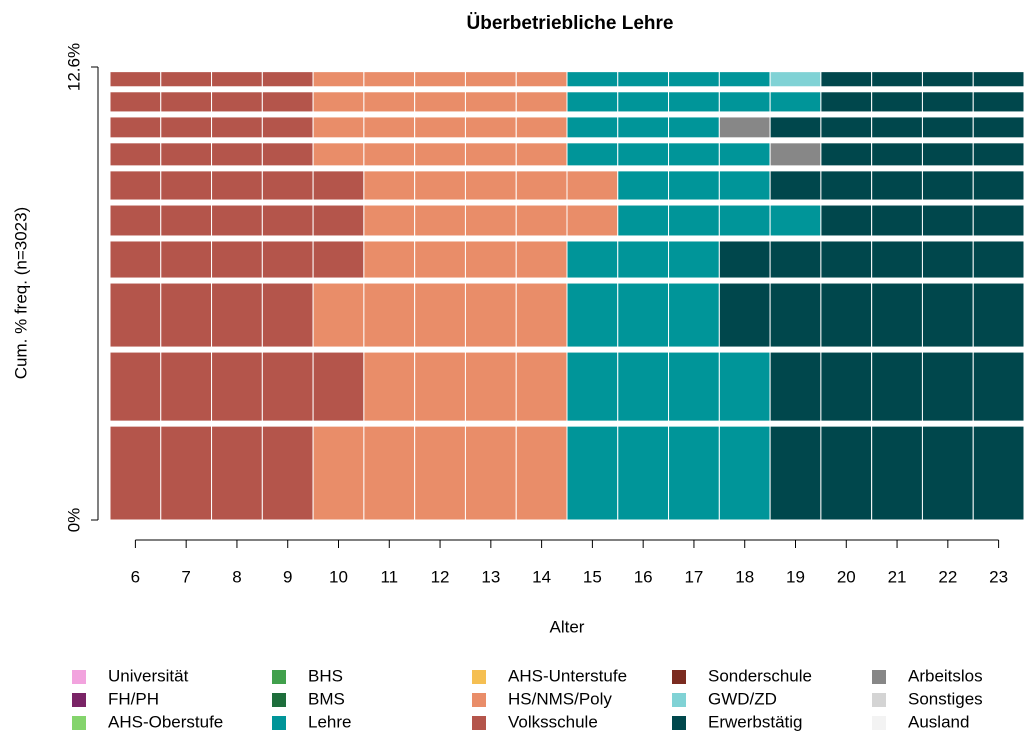 This screenshot has width=1026, height=740. I want to click on legend-label: HS/NMS/Poly, so click(560, 698).